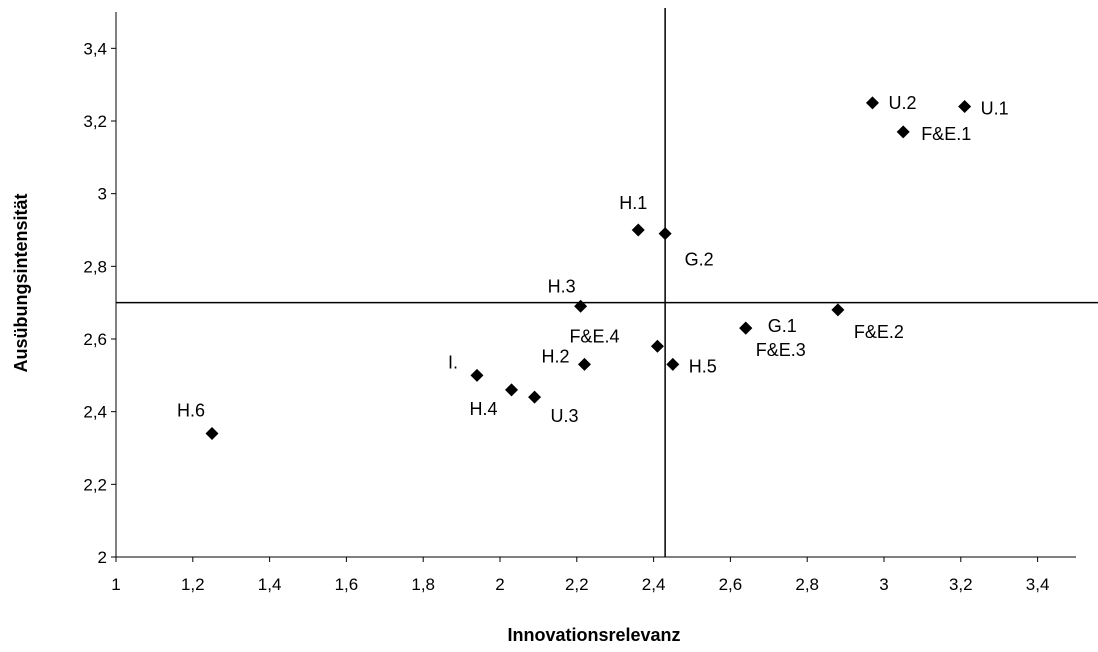  What do you see at coordinates (594, 336) in the screenshot?
I see `data-point-label: F&E.4` at bounding box center [594, 336].